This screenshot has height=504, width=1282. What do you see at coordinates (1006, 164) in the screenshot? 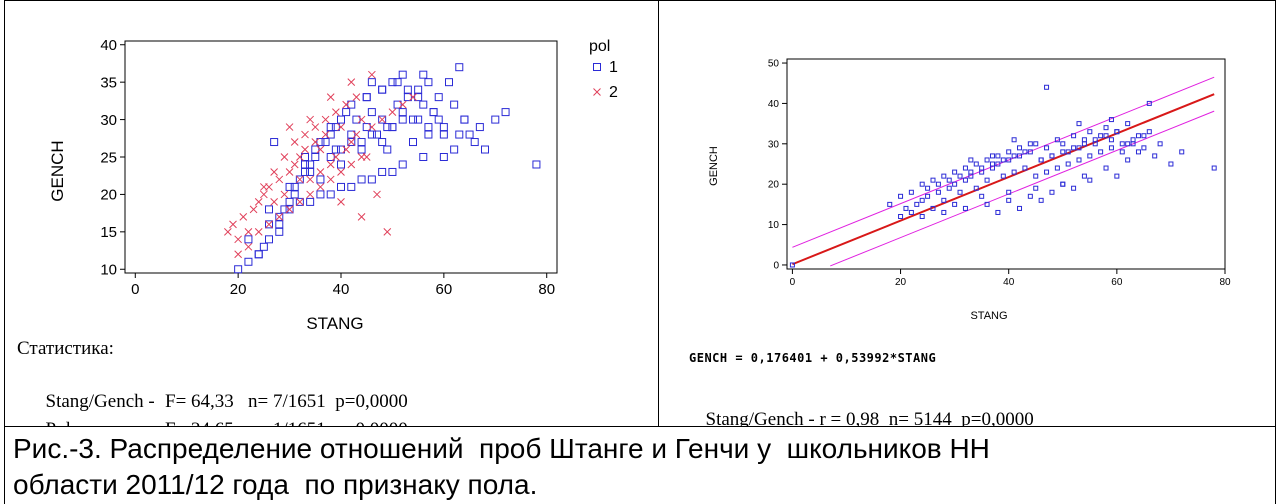
I see `plot-frame` at bounding box center [1006, 164].